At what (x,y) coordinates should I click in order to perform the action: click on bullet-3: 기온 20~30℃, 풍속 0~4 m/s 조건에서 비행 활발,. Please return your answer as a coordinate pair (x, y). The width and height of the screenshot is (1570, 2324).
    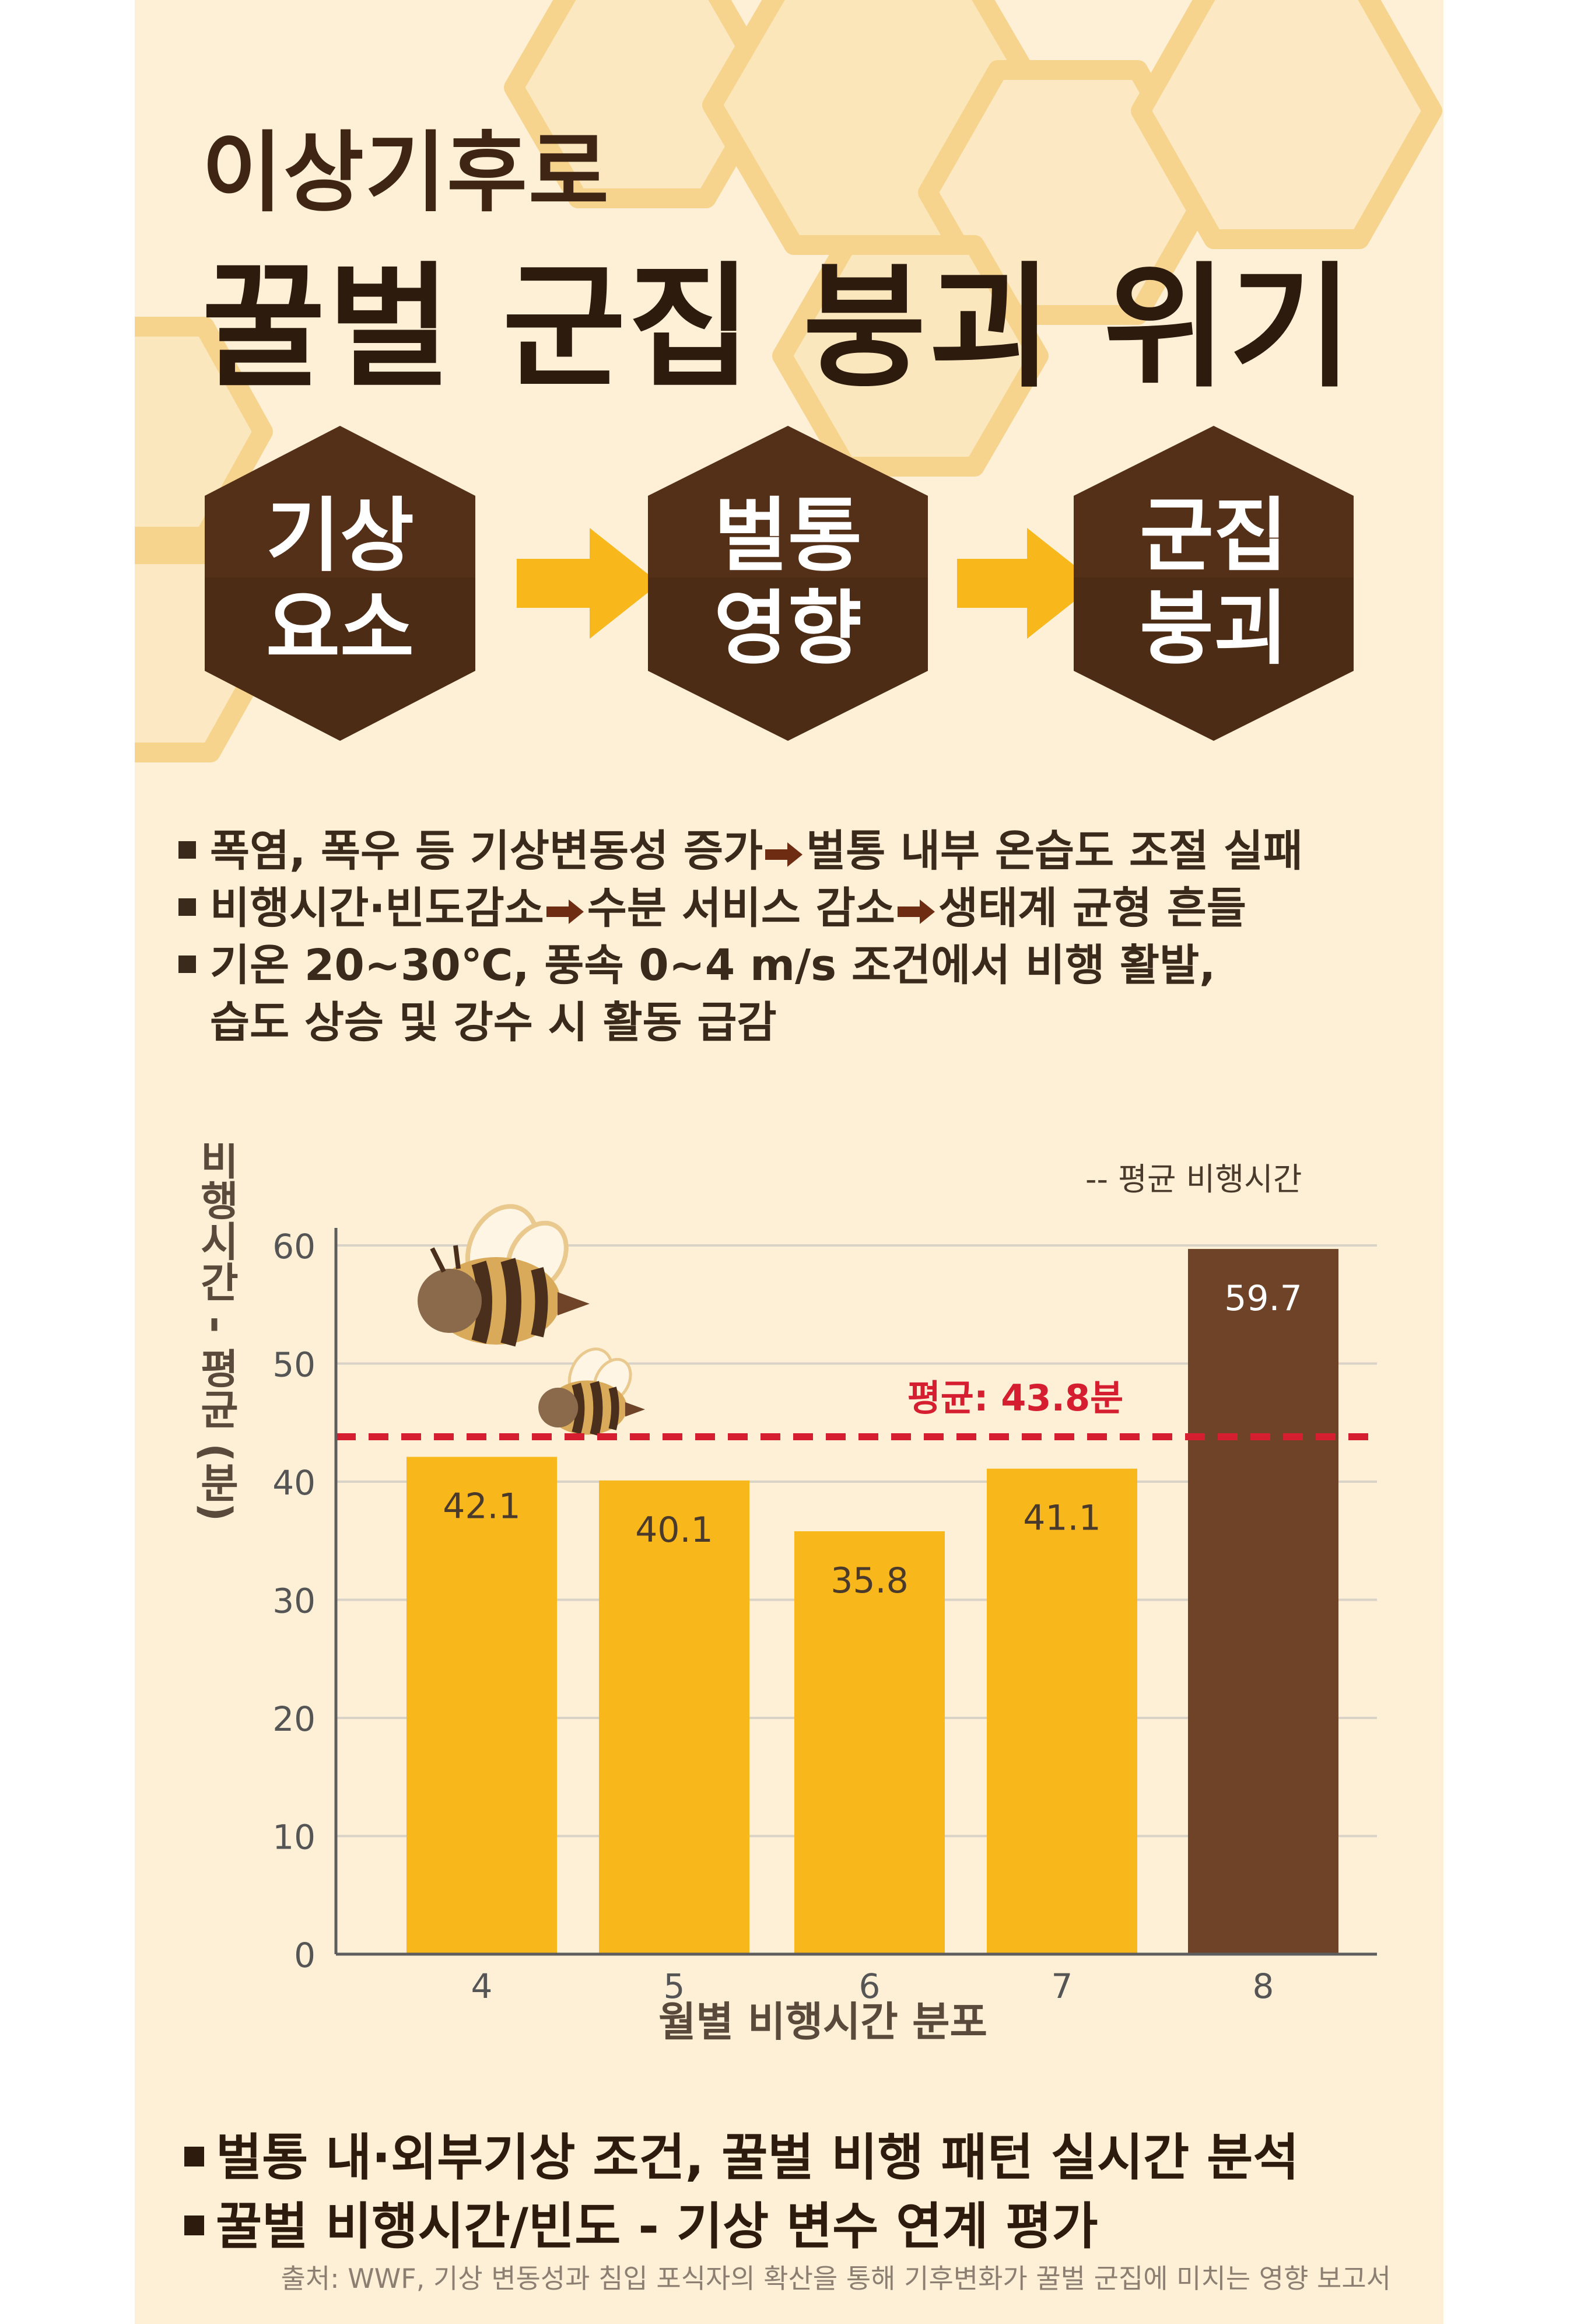
    Looking at the image, I should click on (808, 965).